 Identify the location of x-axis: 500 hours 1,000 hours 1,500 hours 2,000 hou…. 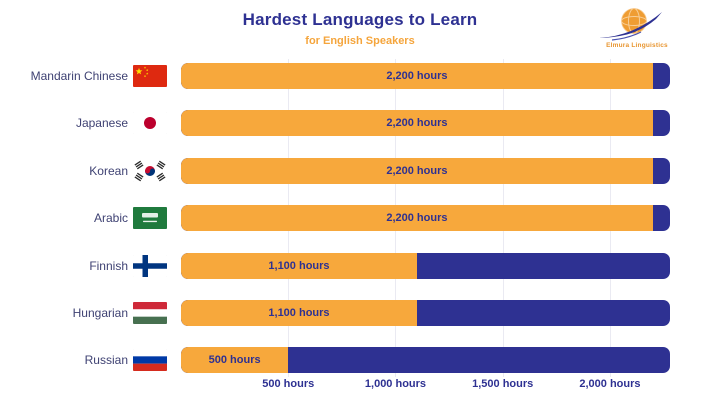
(425, 386).